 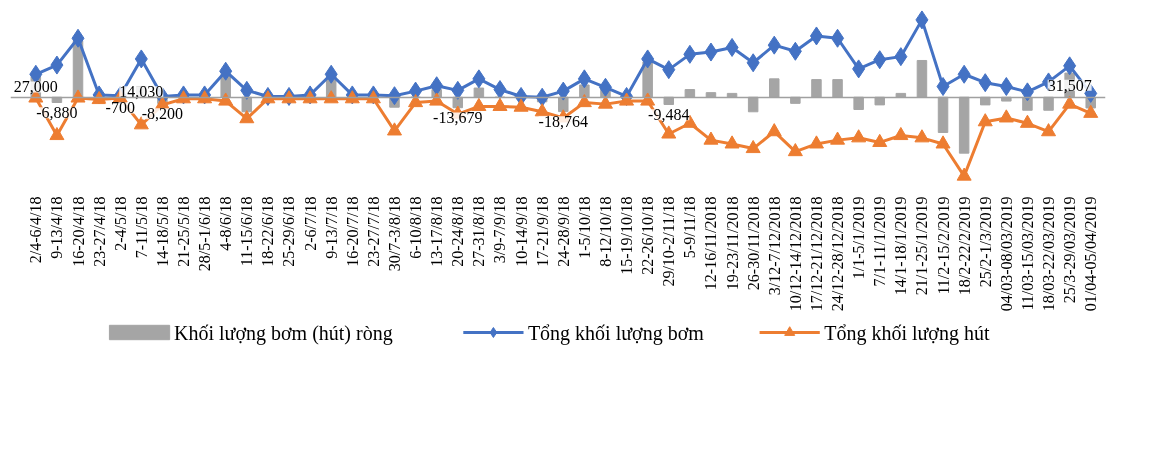 I want to click on data-label: -8,200, so click(x=162, y=114).